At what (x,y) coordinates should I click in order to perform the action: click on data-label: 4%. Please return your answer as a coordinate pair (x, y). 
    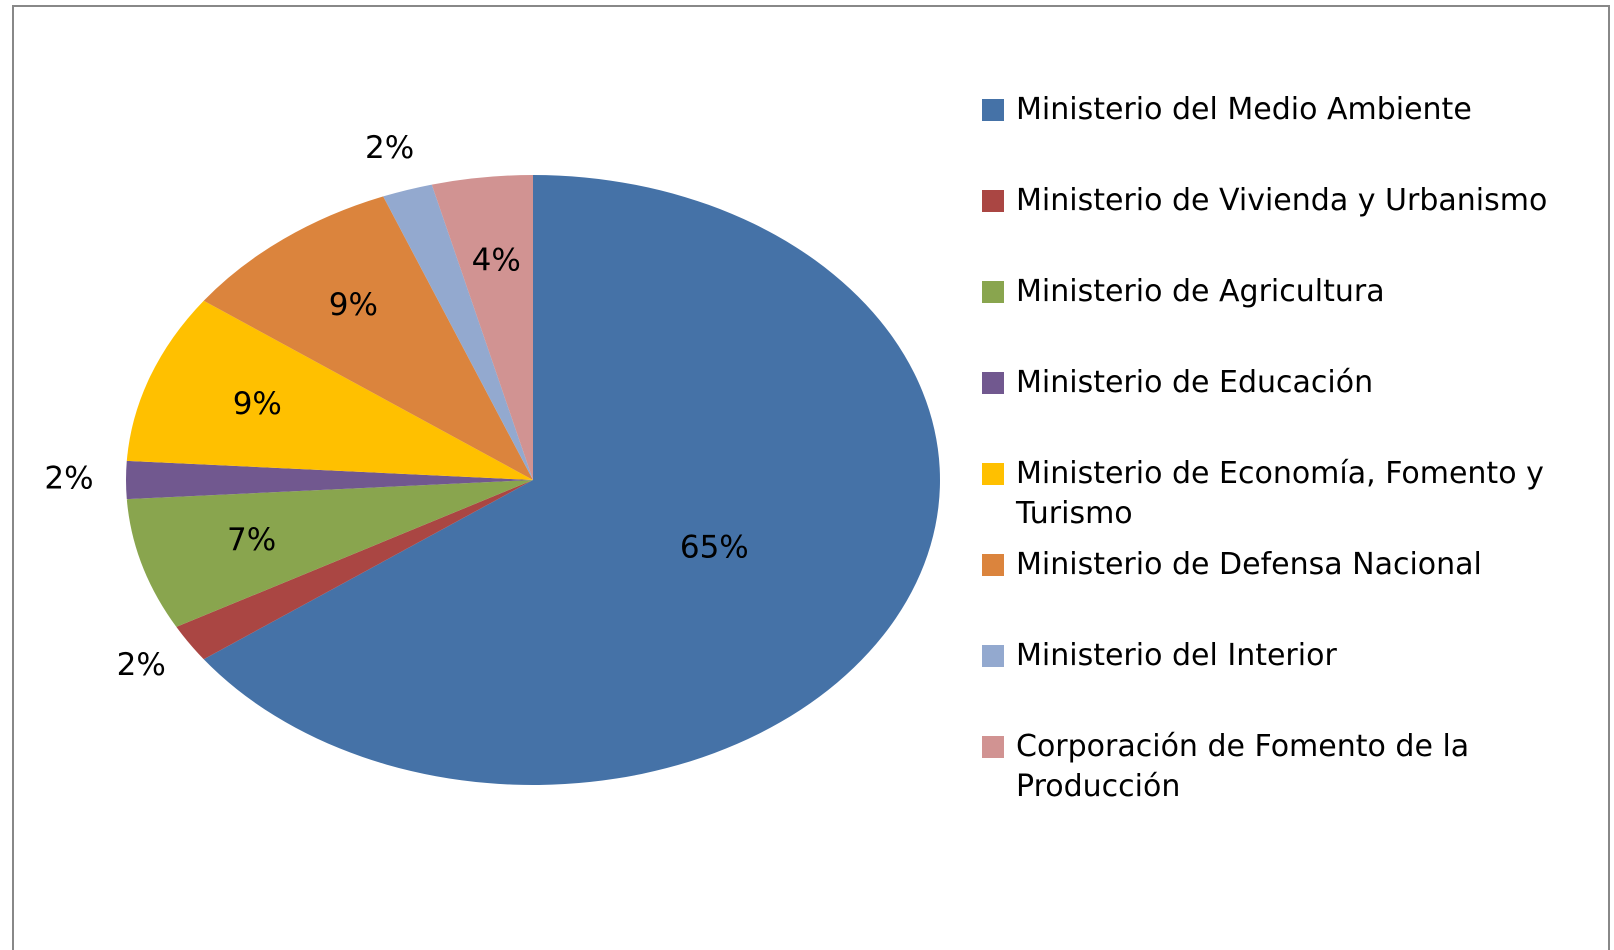
    Looking at the image, I should click on (496, 261).